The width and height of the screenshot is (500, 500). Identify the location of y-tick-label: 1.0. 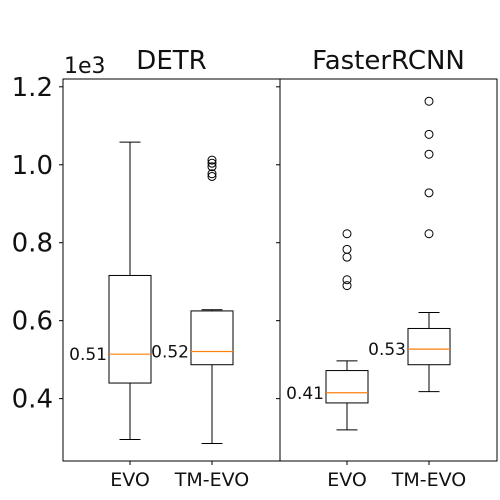
(32, 166).